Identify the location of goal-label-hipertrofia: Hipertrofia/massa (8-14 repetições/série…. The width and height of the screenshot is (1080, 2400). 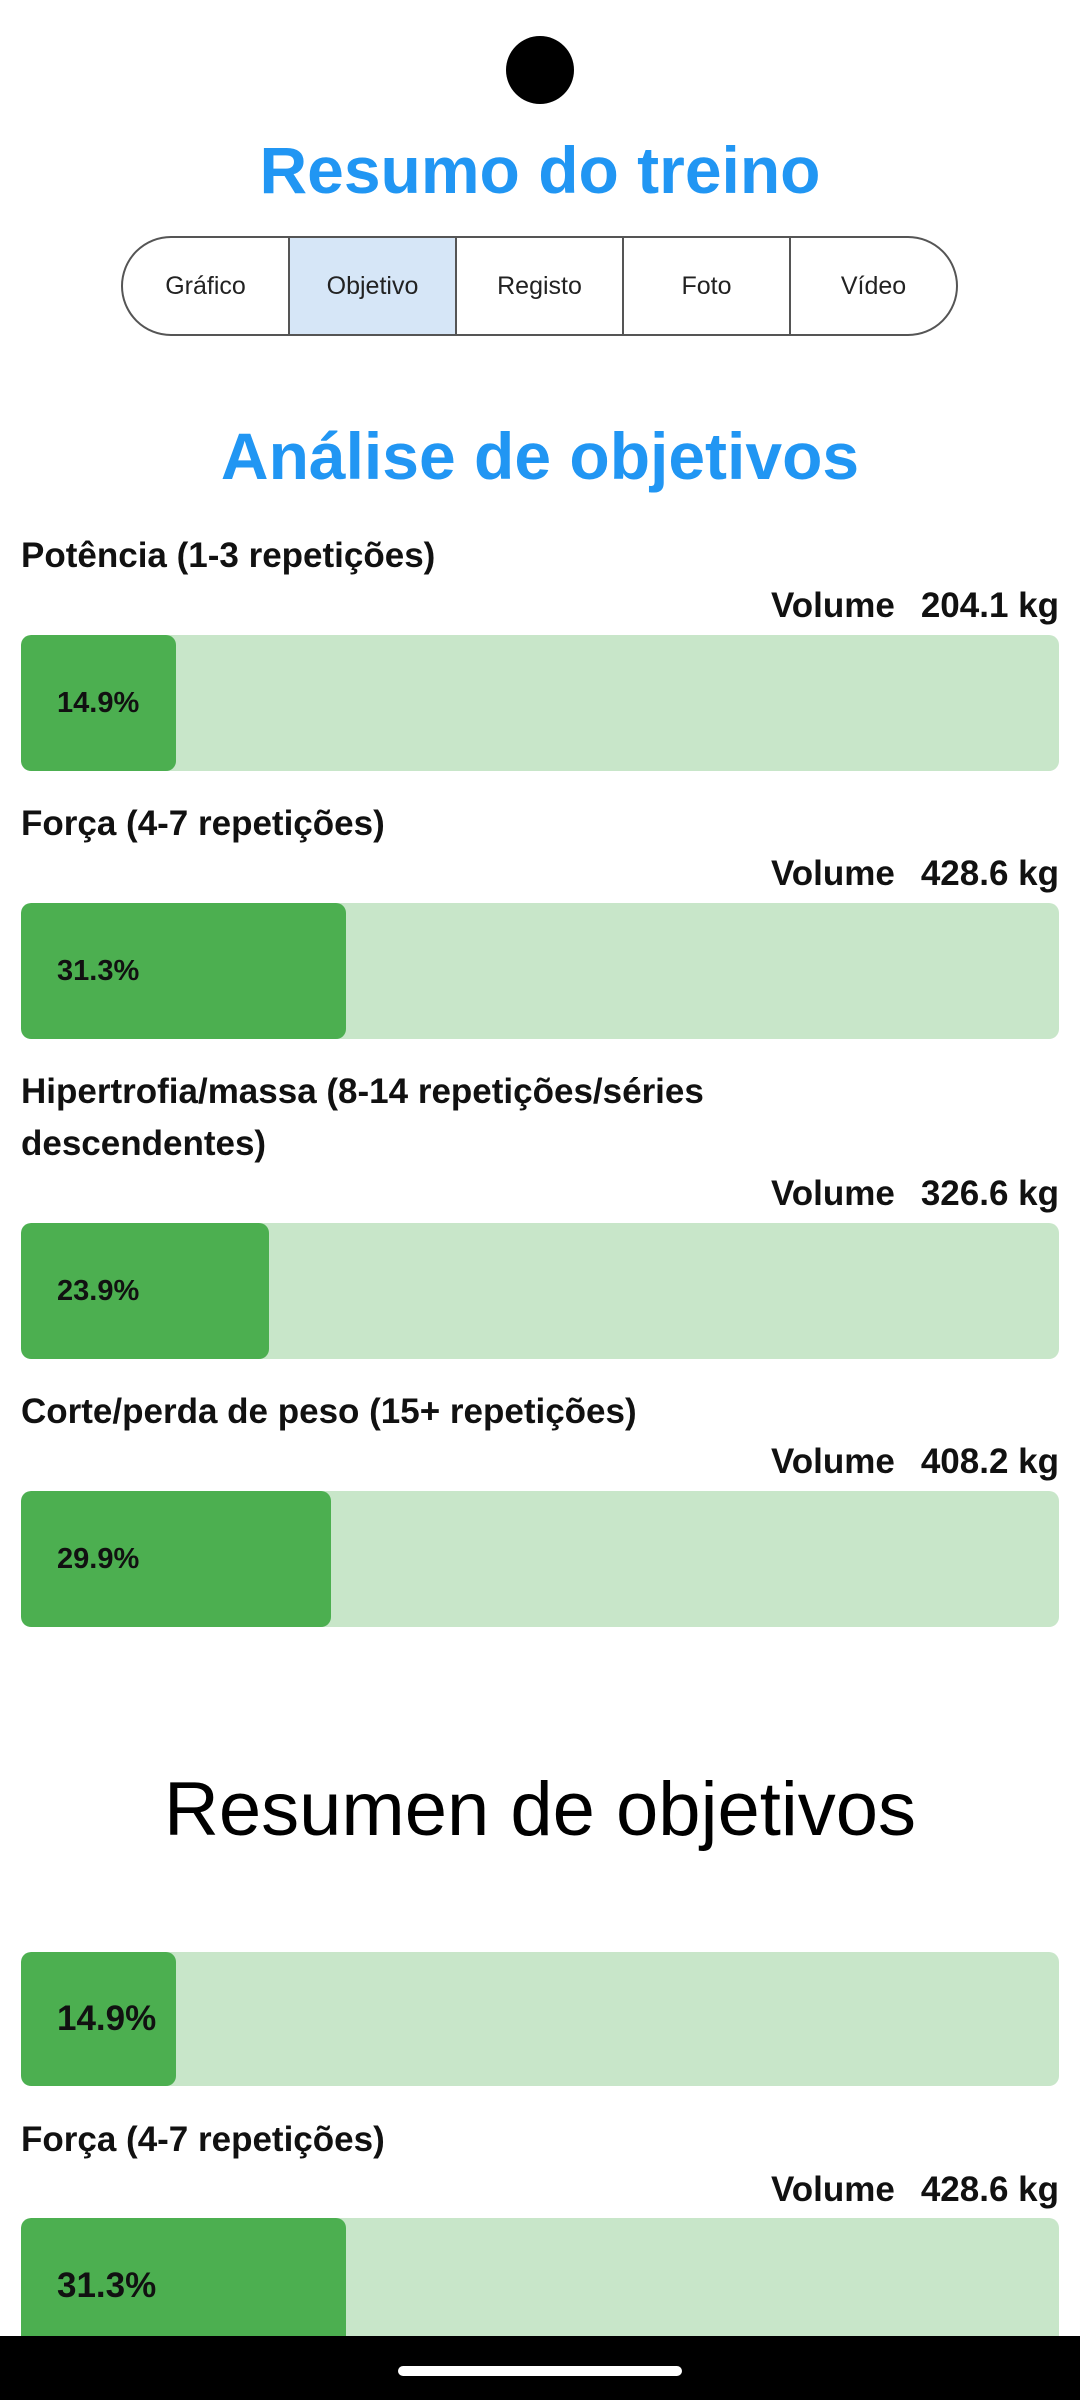
(362, 1117).